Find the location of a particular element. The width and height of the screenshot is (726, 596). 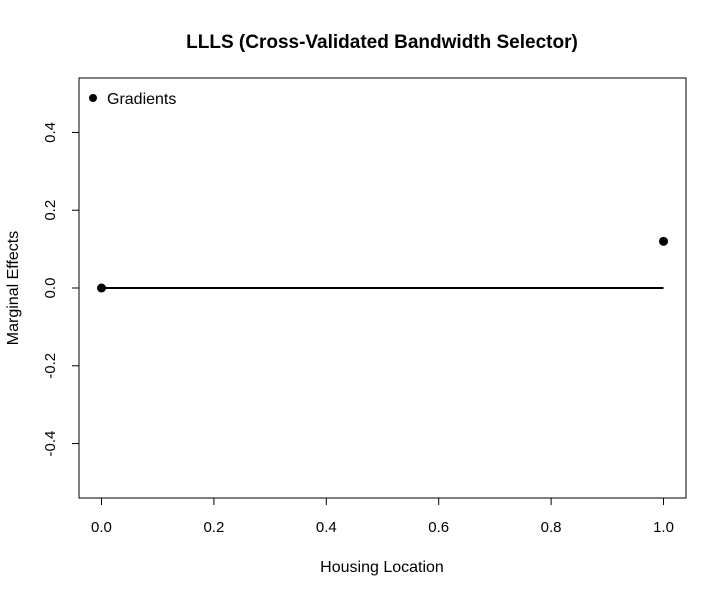

x-axis-label: Housing Location is located at coordinates (382, 567).